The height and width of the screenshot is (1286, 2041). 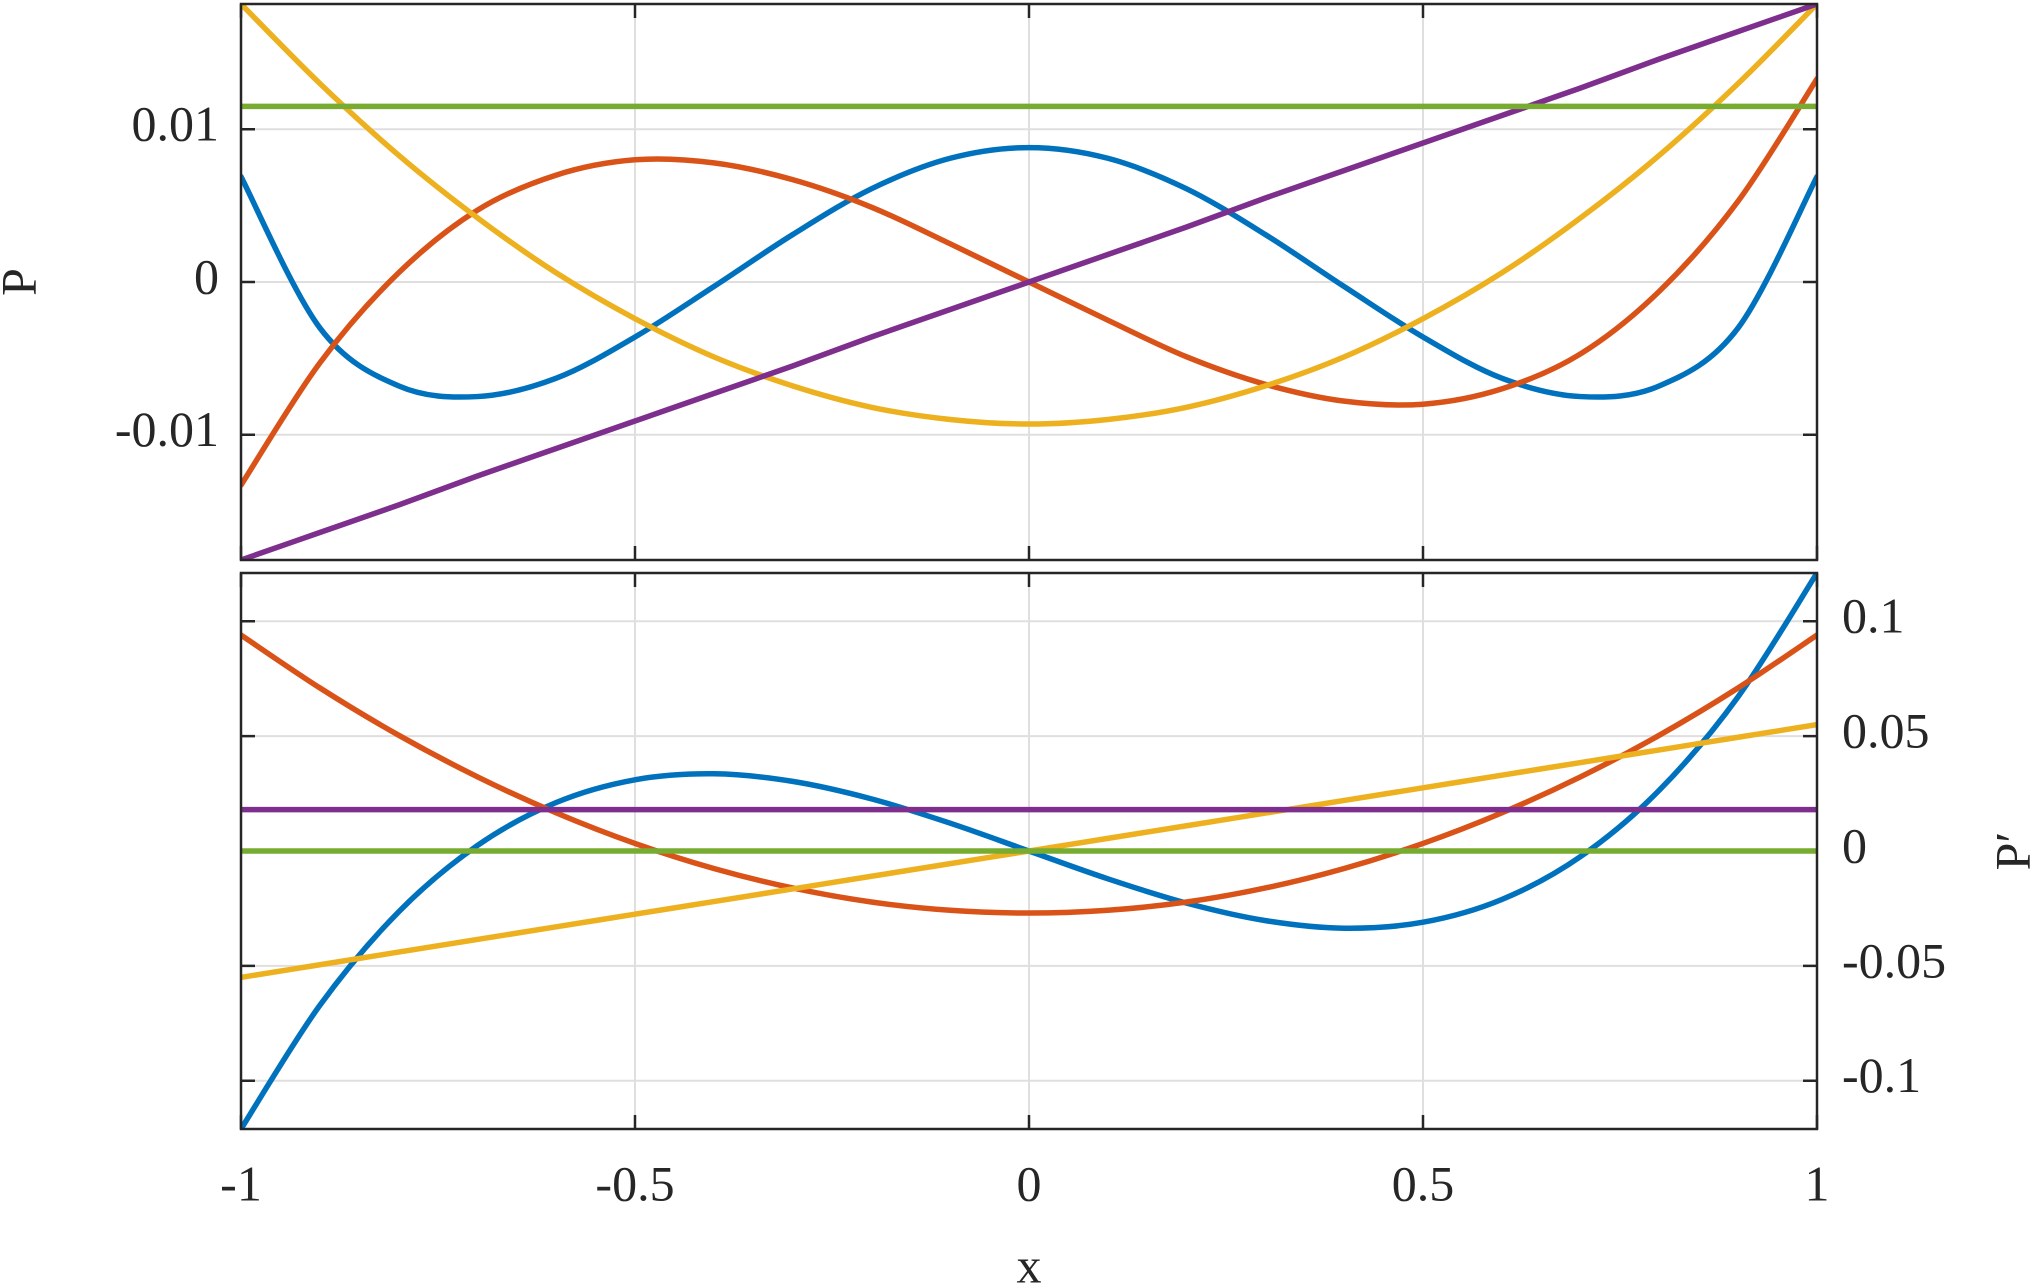 What do you see at coordinates (1881, 1075) in the screenshot?
I see `y-tick-label: -0.1` at bounding box center [1881, 1075].